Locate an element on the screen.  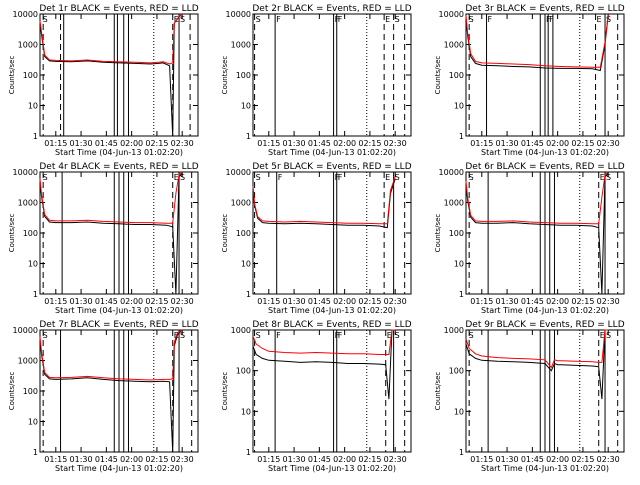
chart-title: Det 8r BLACK = Events, RED = LLD is located at coordinates (331, 325).